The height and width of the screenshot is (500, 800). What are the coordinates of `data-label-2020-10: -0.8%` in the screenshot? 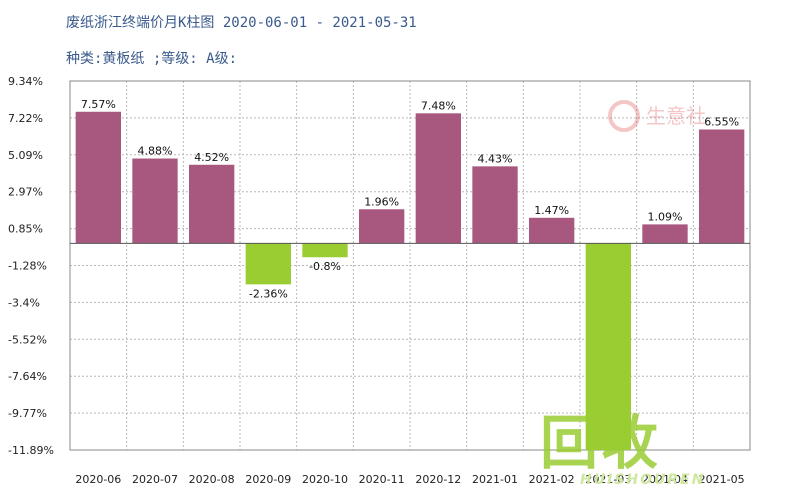 It's located at (325, 266).